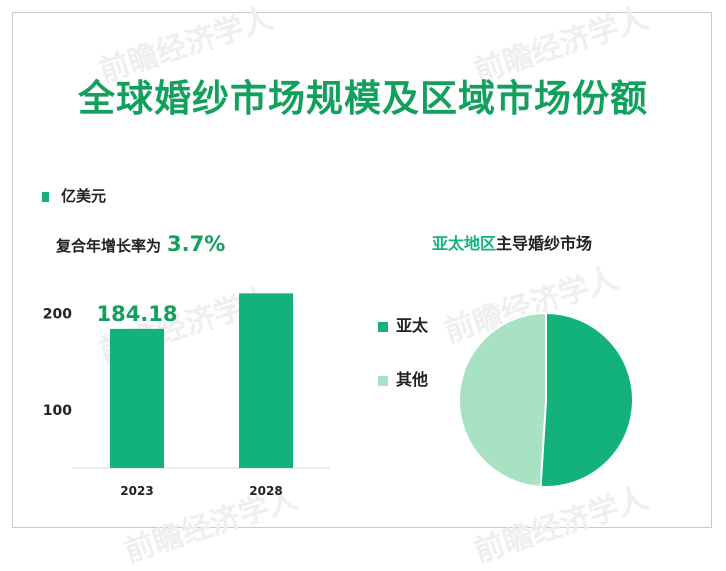 The width and height of the screenshot is (726, 571). Describe the element at coordinates (136, 314) in the screenshot. I see `data-label: 184.18` at that location.